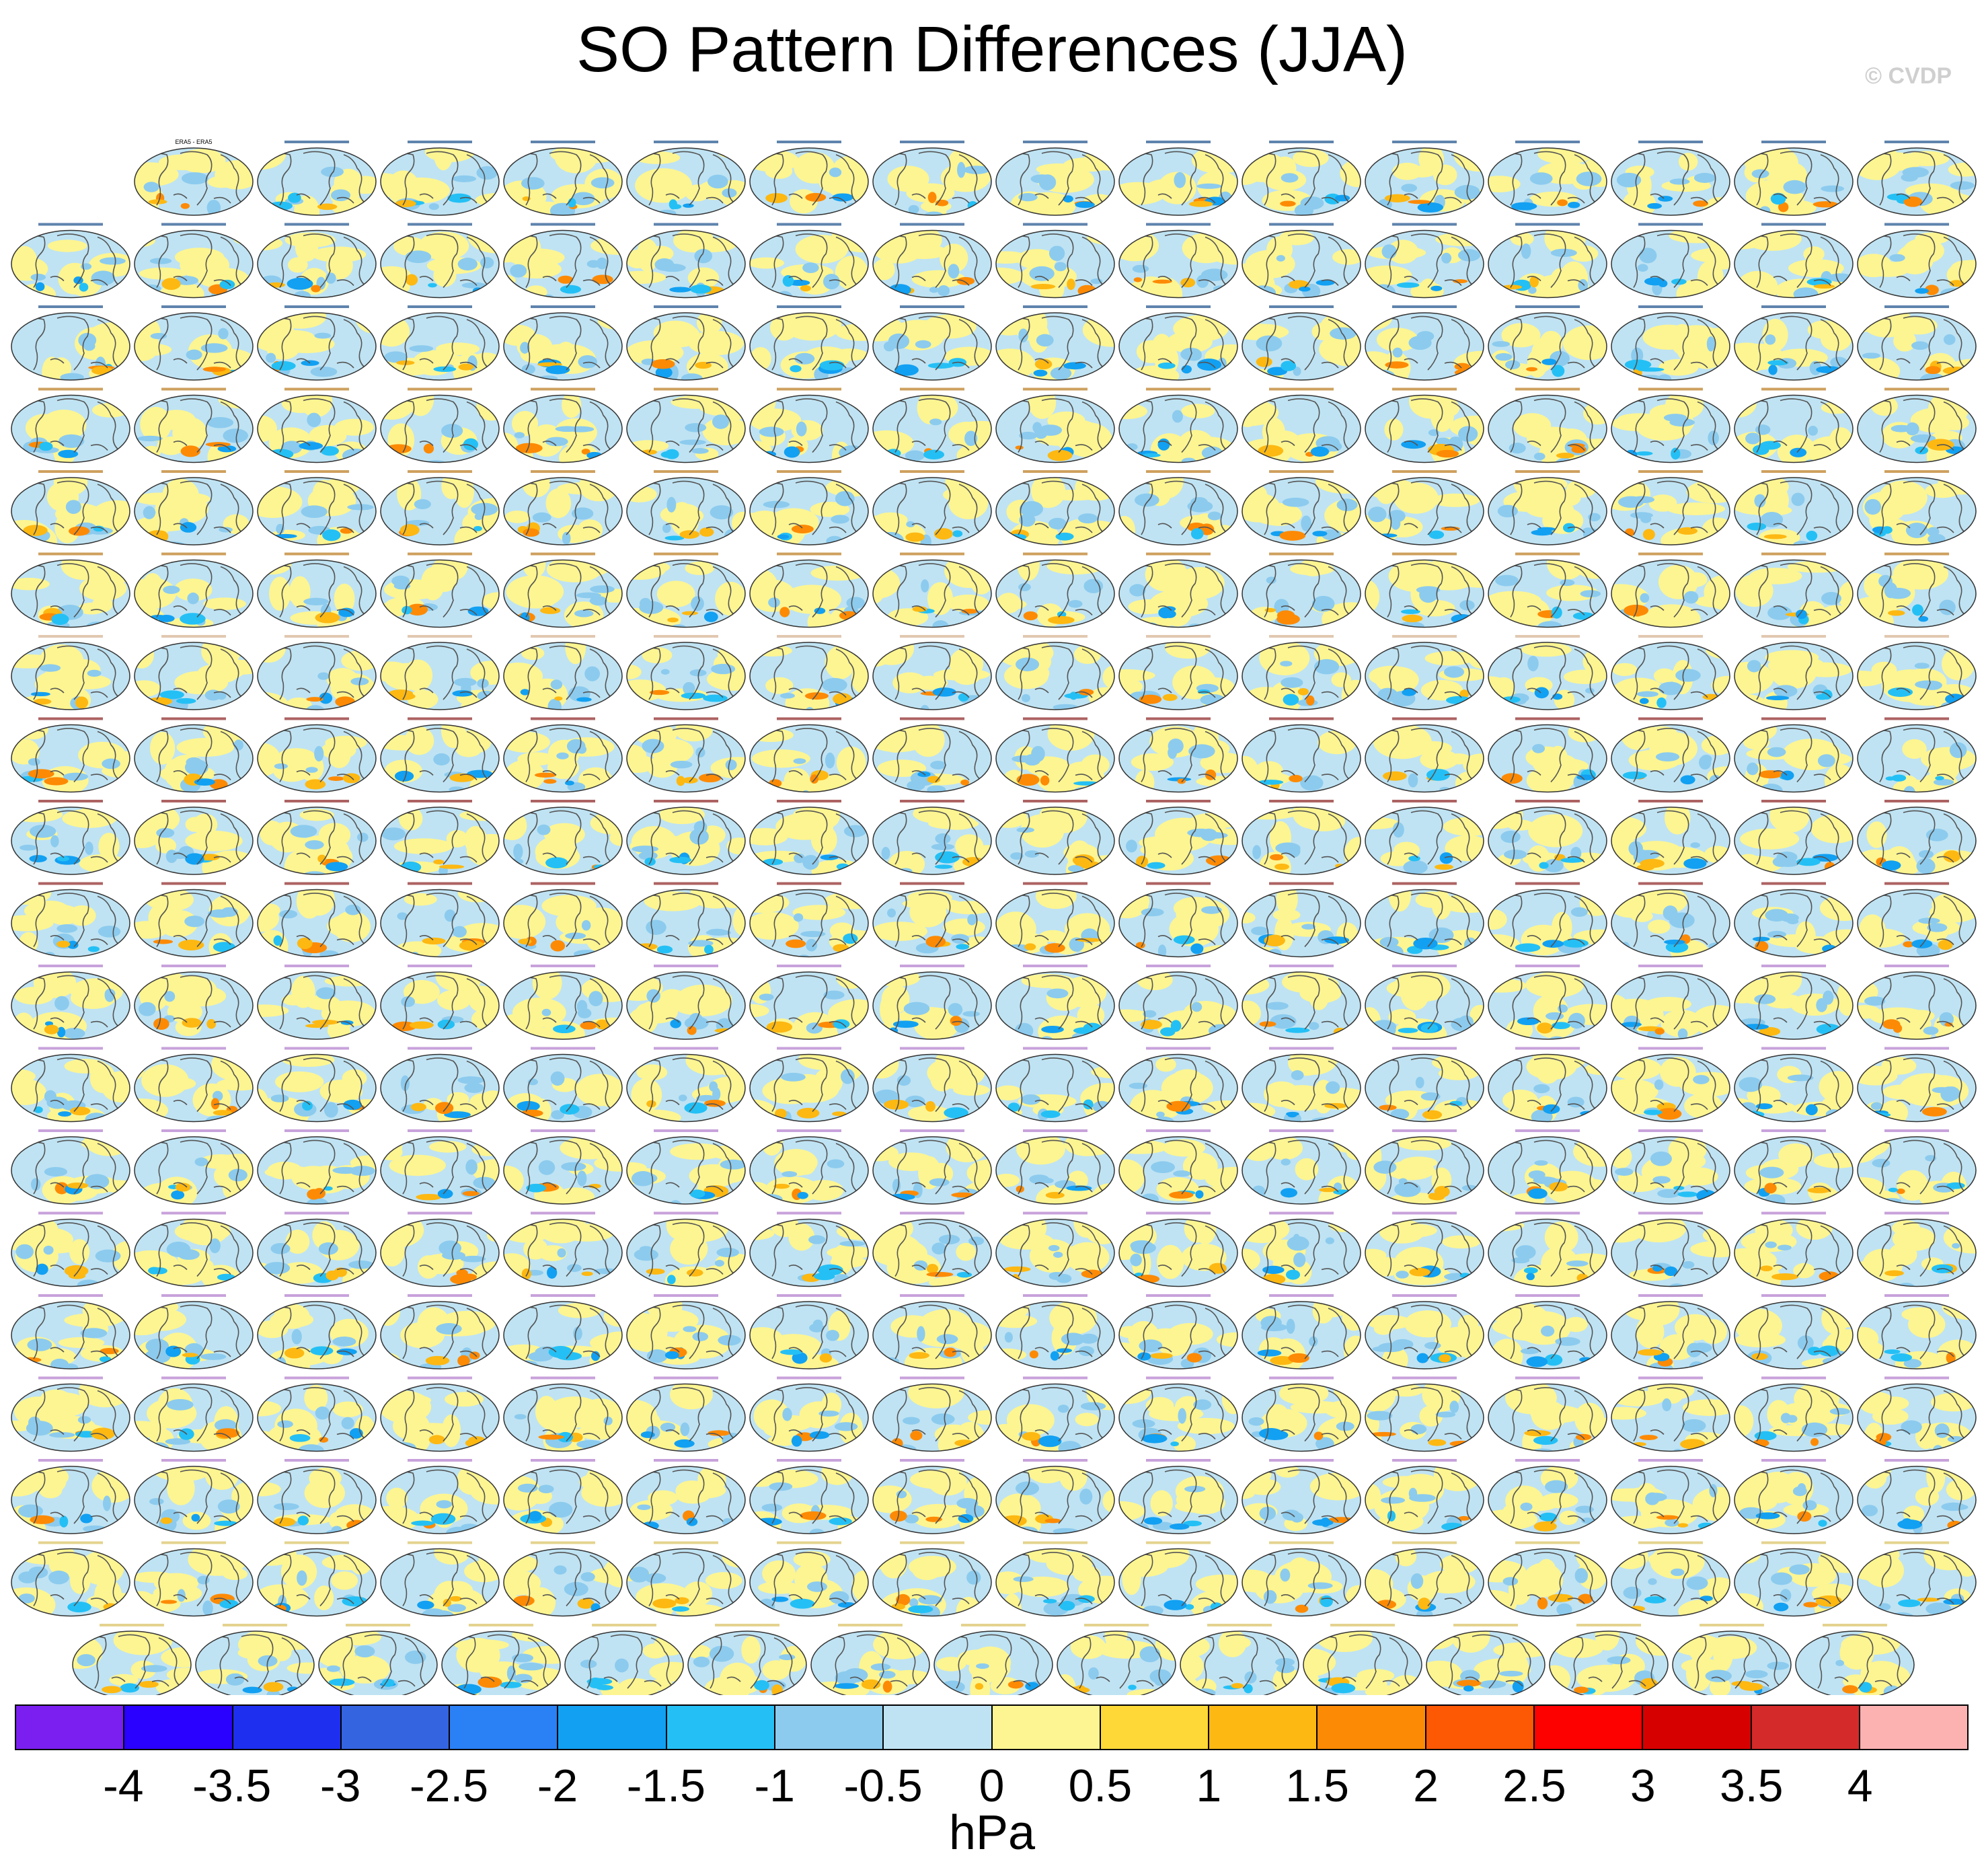 The image size is (1984, 1876). I want to click on colorbar, so click(992, 1727).